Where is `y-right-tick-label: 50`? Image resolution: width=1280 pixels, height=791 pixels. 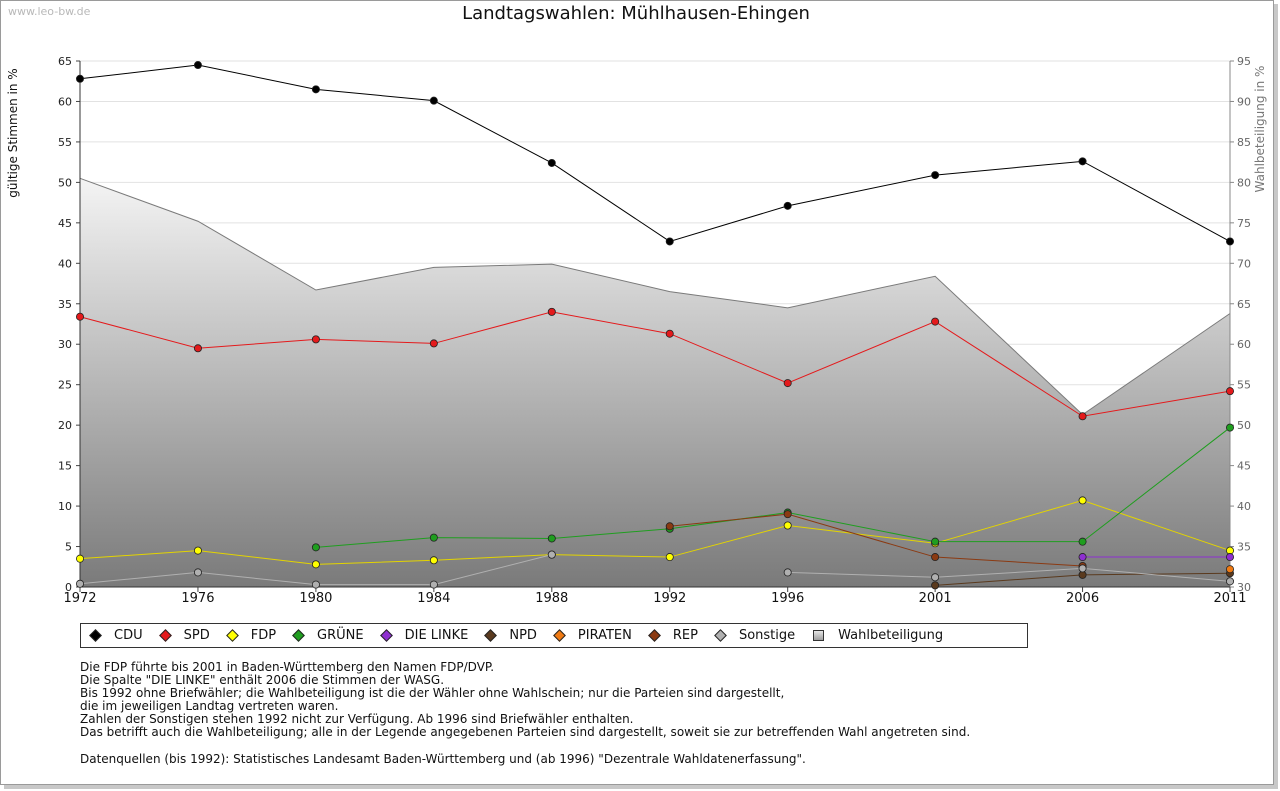 y-right-tick-label: 50 is located at coordinates (1244, 425).